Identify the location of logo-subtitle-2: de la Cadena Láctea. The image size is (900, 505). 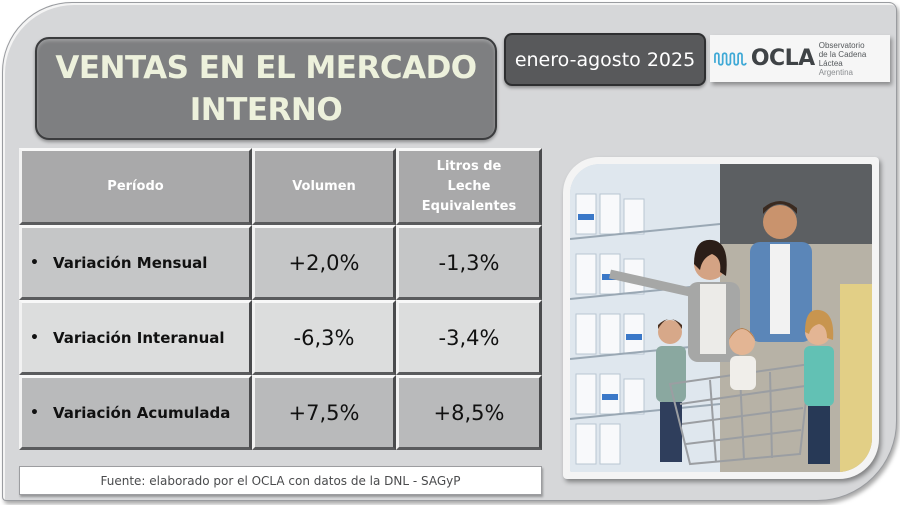
(842, 58).